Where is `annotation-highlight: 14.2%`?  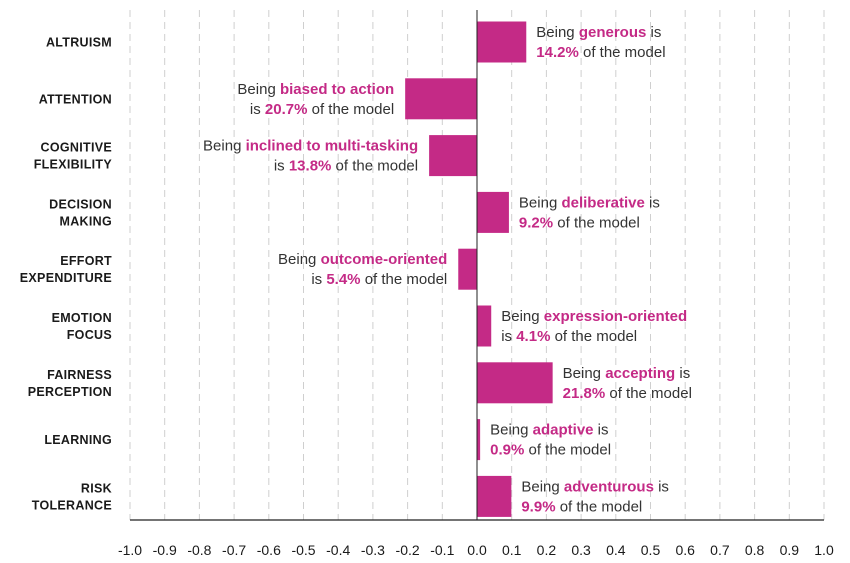
annotation-highlight: 14.2% is located at coordinates (557, 52).